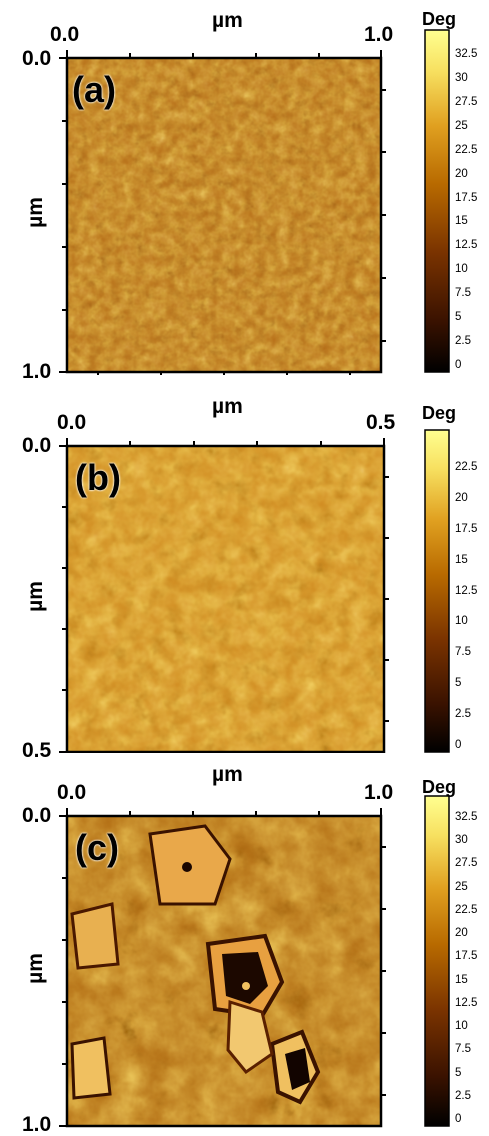 The height and width of the screenshot is (1136, 489). Describe the element at coordinates (439, 19) in the screenshot. I see `colorbar-title-a: Deg` at that location.